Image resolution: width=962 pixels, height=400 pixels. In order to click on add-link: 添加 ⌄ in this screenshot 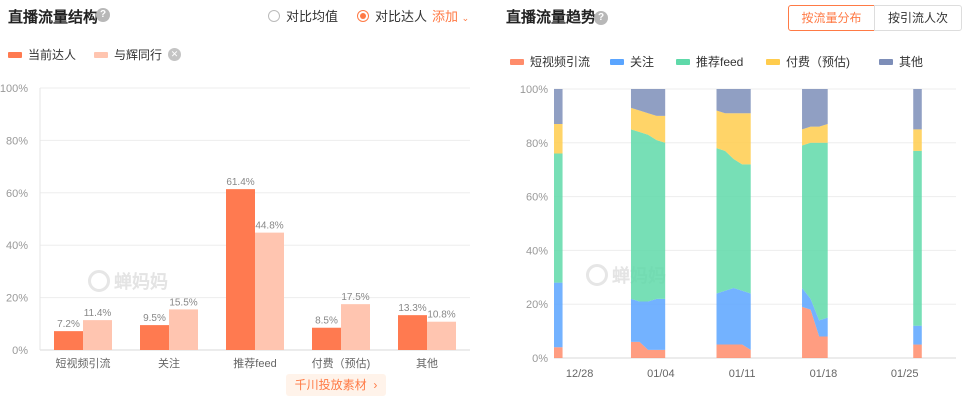, I will do `click(450, 15)`.